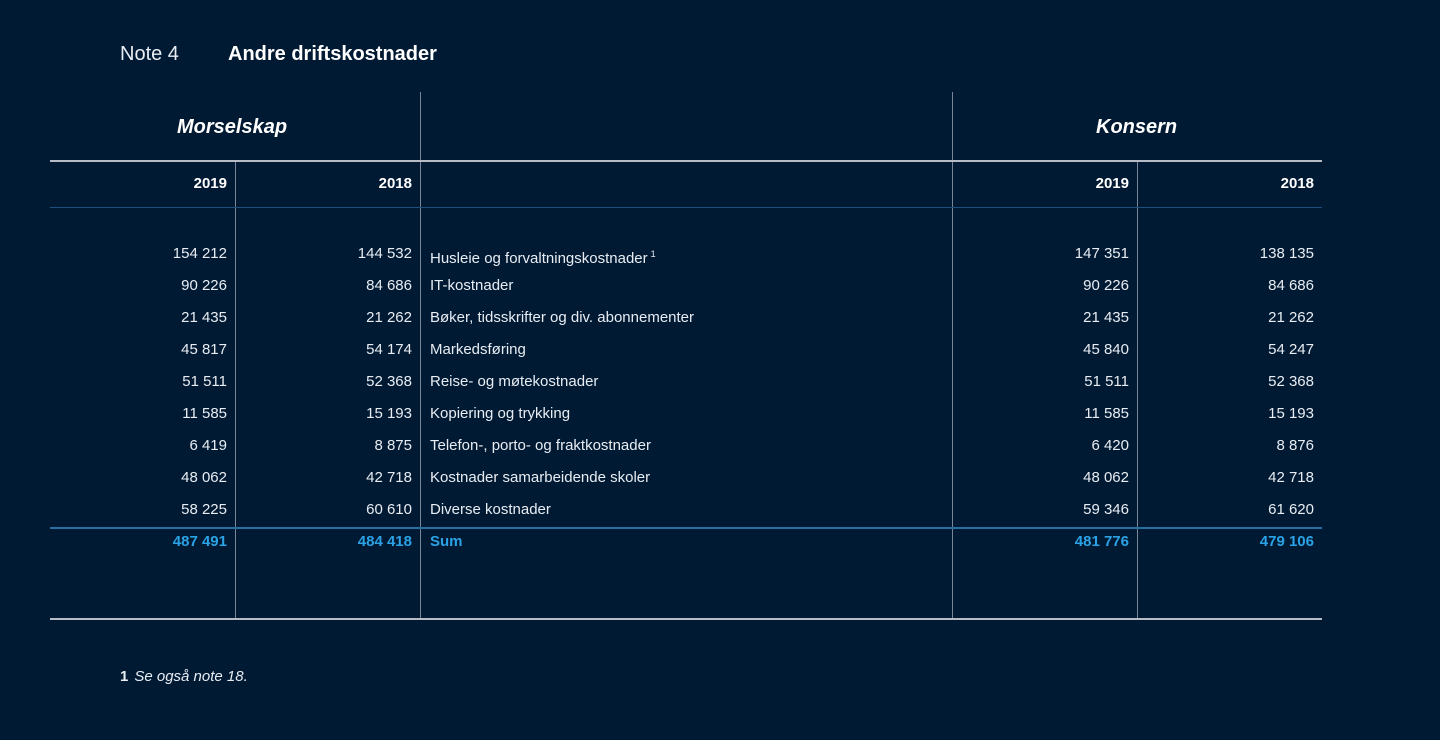 Image resolution: width=1440 pixels, height=740 pixels. I want to click on group-title-morselskap: Morselskap, so click(232, 127).